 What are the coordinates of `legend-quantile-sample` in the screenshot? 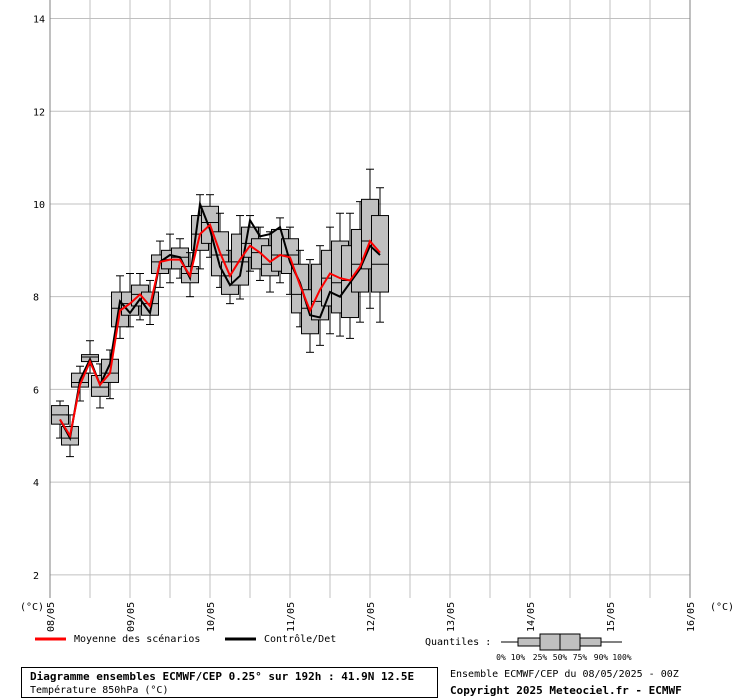 It's located at (561, 642).